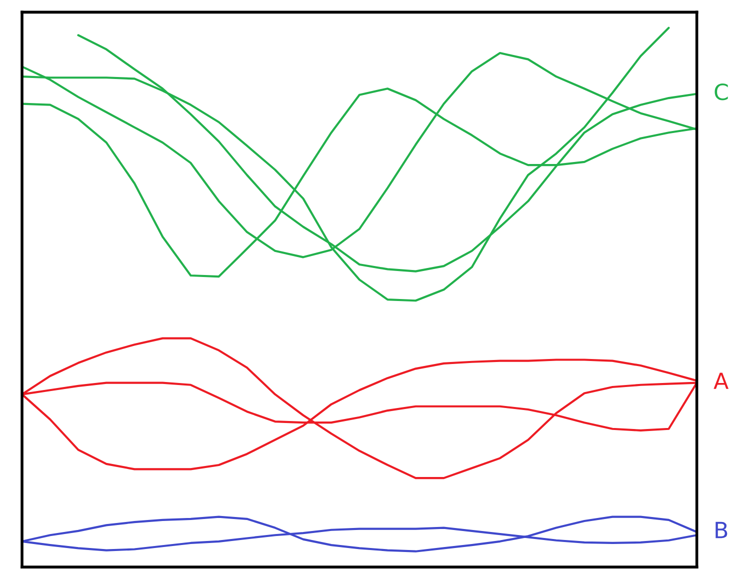 The height and width of the screenshot is (581, 744). Describe the element at coordinates (722, 530) in the screenshot. I see `series-label: B` at that location.